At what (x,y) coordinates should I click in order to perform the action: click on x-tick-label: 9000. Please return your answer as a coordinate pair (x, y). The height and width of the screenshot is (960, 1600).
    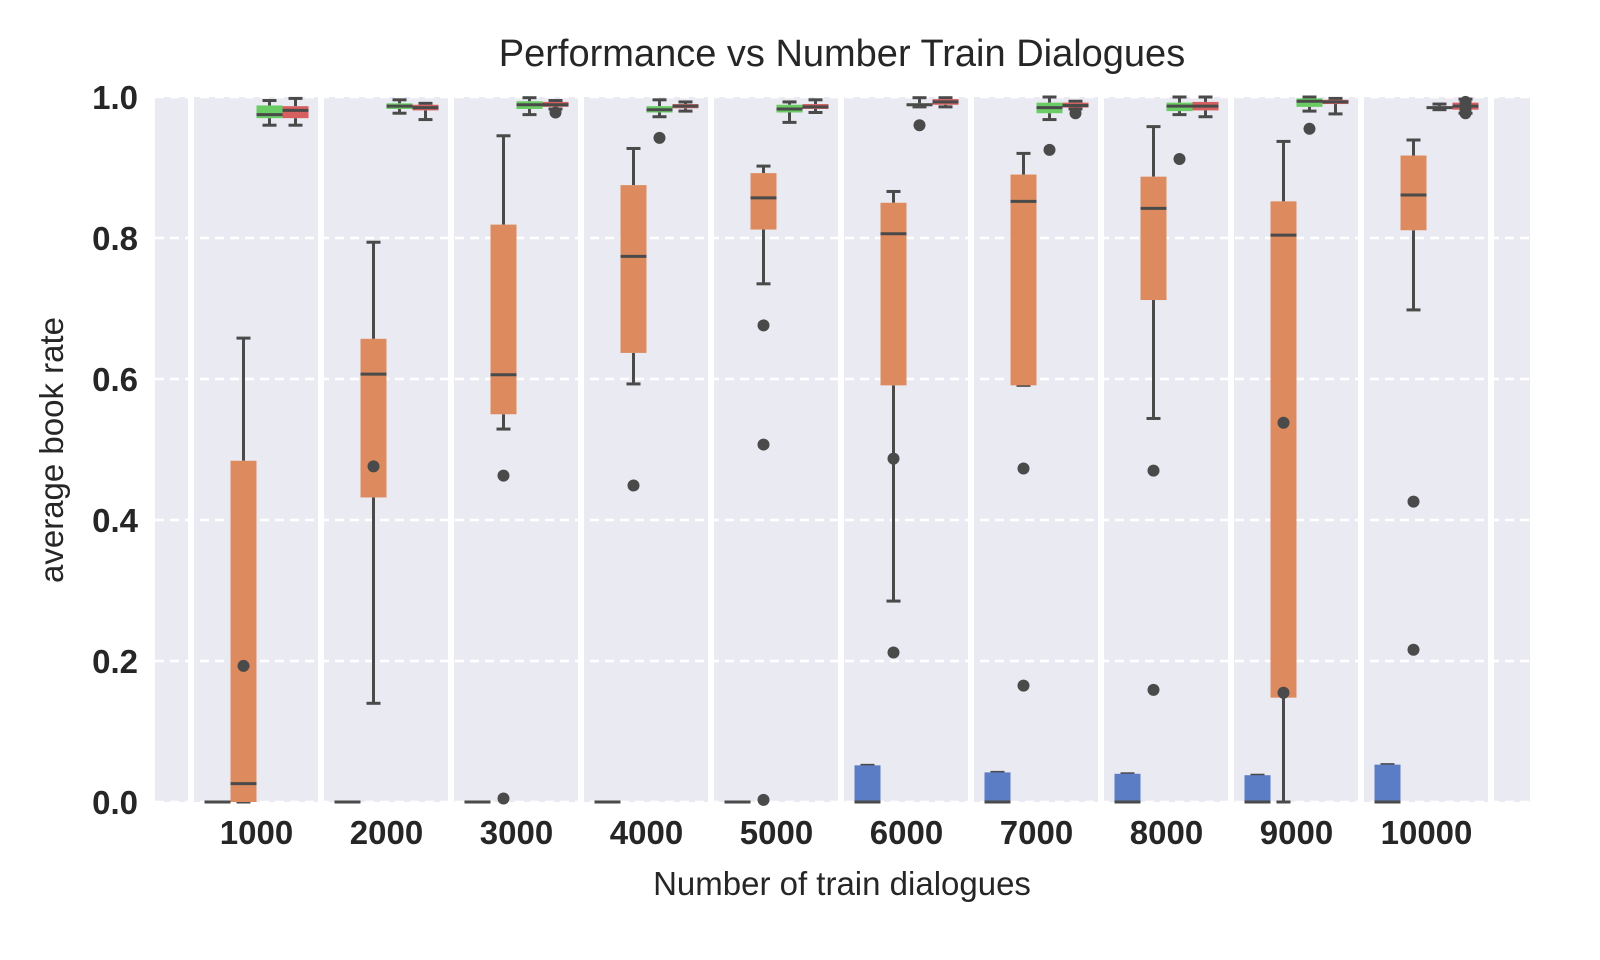
    Looking at the image, I should click on (1296, 832).